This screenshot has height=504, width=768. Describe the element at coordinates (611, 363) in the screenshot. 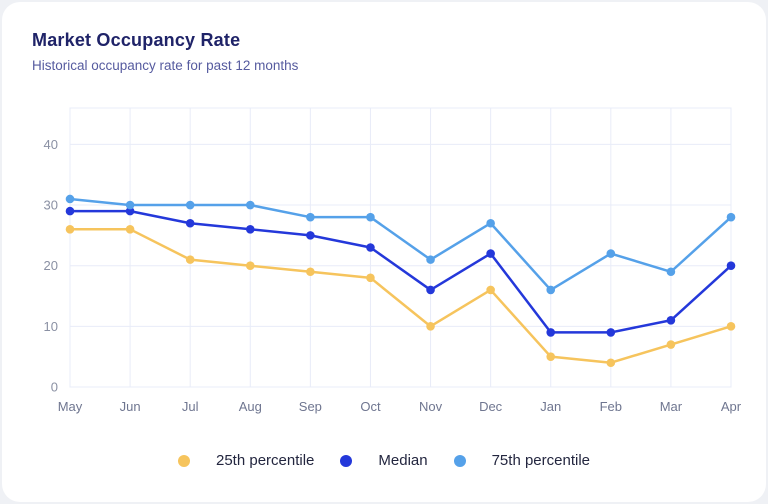

I see `data-point-25th-percentile-feb` at that location.